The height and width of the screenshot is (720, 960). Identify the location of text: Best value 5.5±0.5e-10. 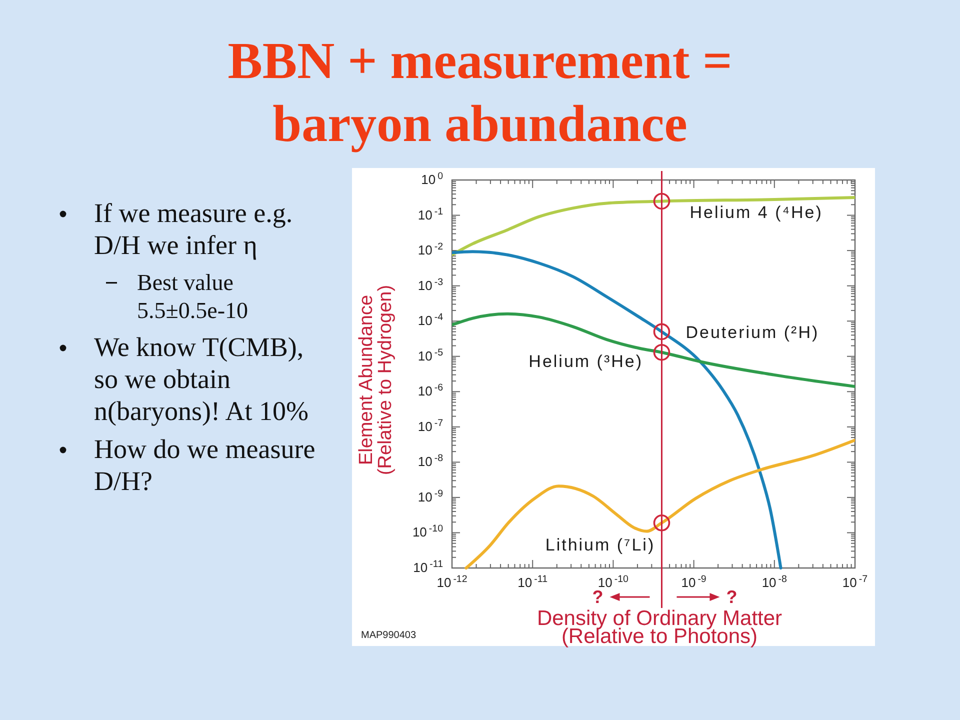
(192, 296).